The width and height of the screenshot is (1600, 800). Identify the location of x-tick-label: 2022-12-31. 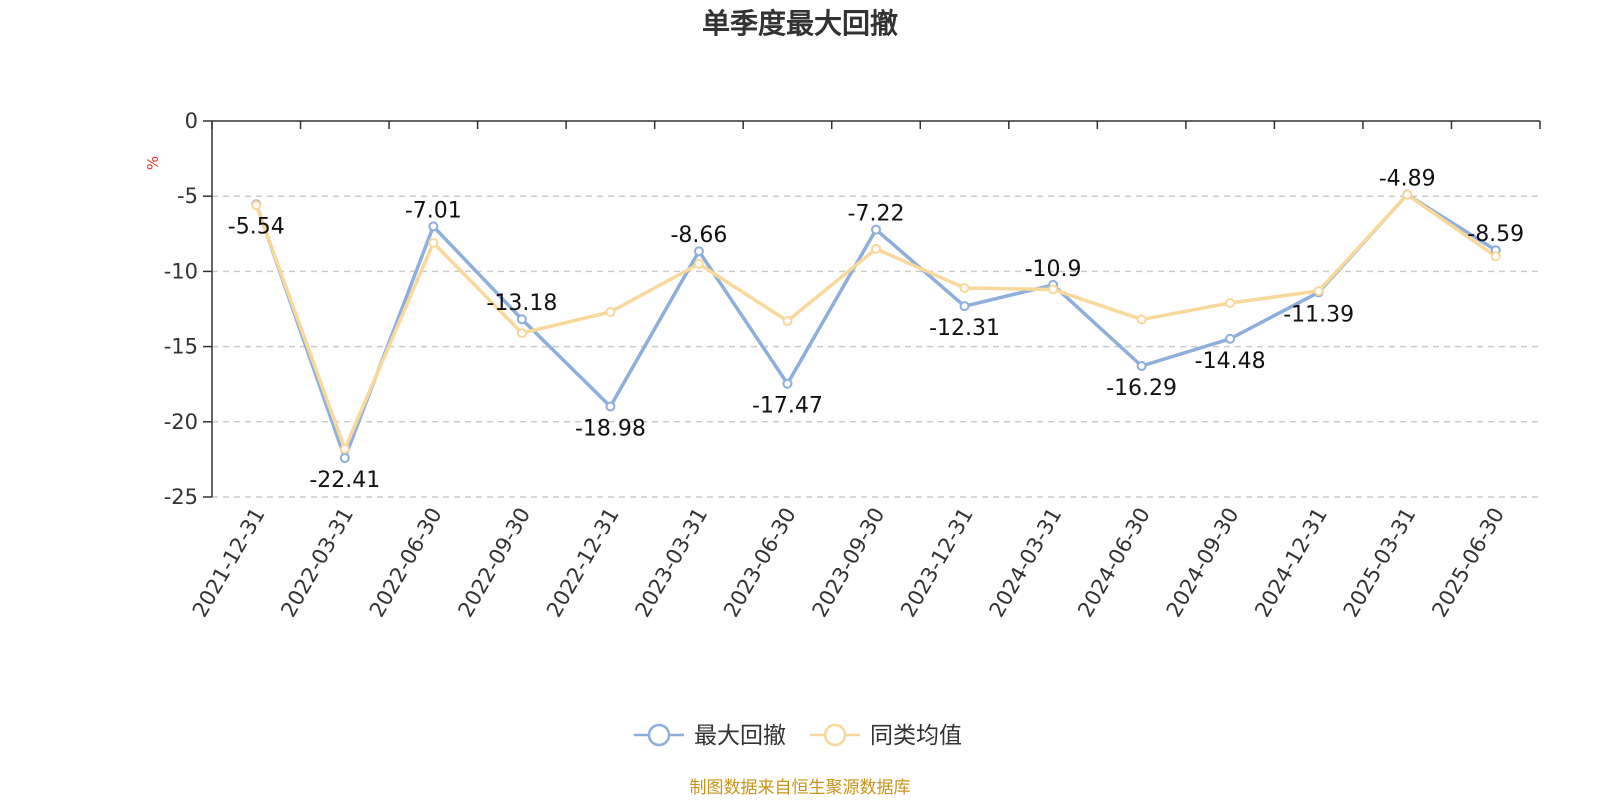
(583, 563).